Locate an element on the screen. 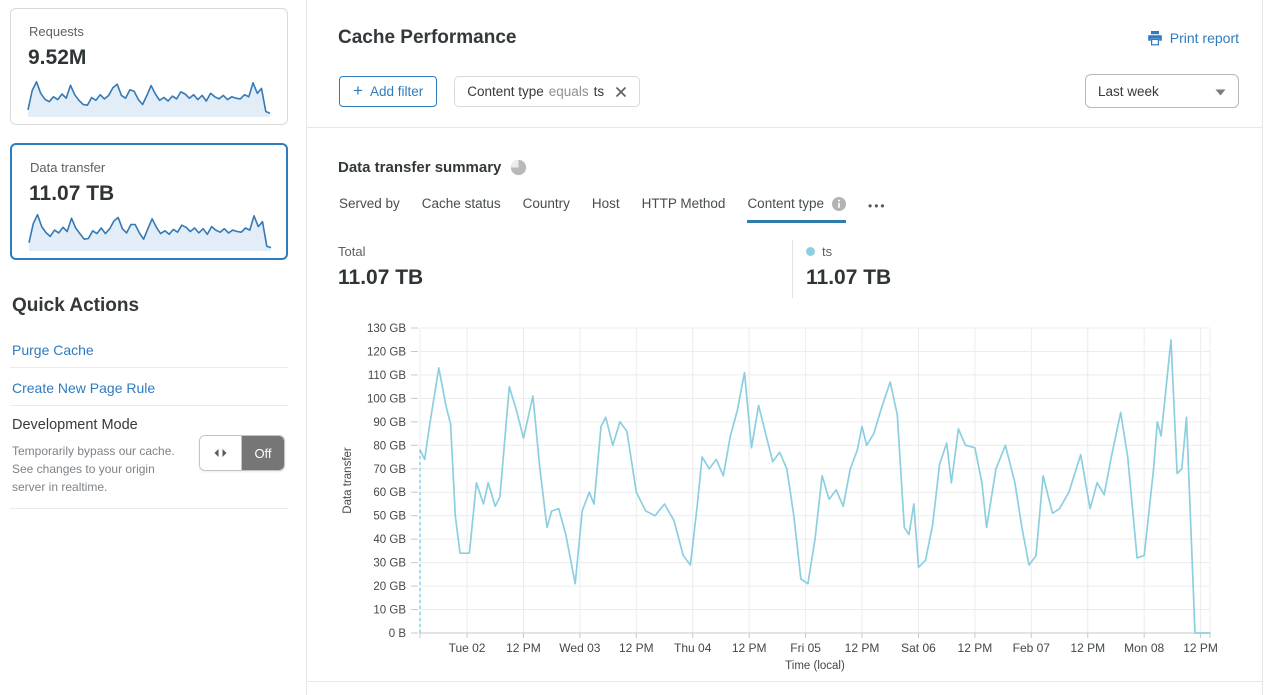 This screenshot has height=695, width=1285. tab-http-method: HTTP Method is located at coordinates (684, 208).